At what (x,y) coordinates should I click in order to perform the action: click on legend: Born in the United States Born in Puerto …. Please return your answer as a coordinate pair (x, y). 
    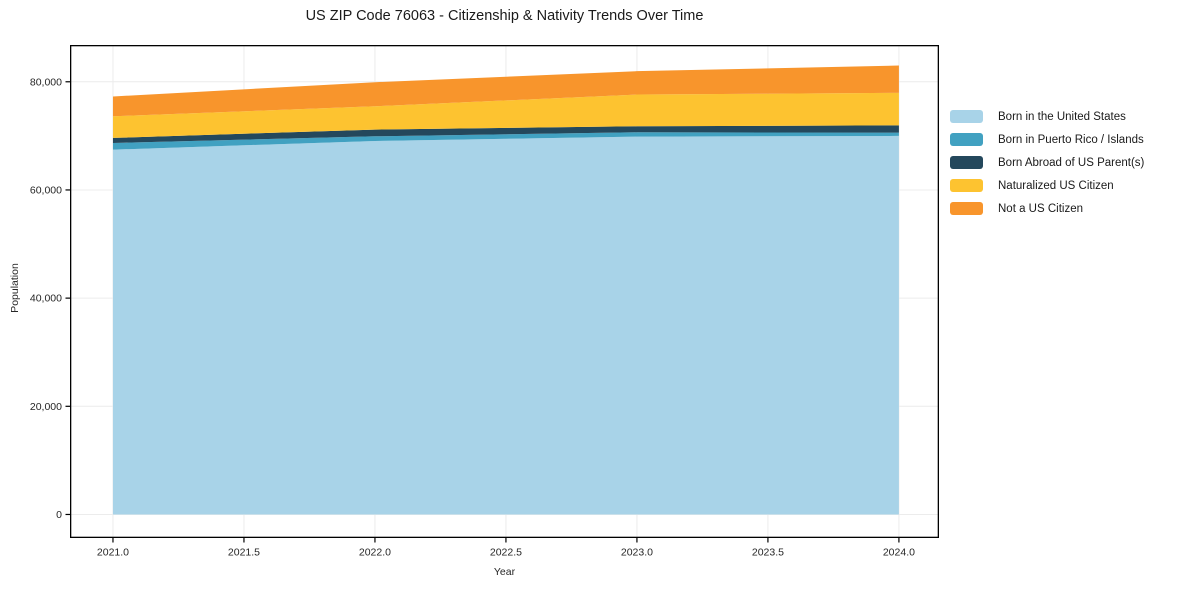
    Looking at the image, I should click on (1047, 162).